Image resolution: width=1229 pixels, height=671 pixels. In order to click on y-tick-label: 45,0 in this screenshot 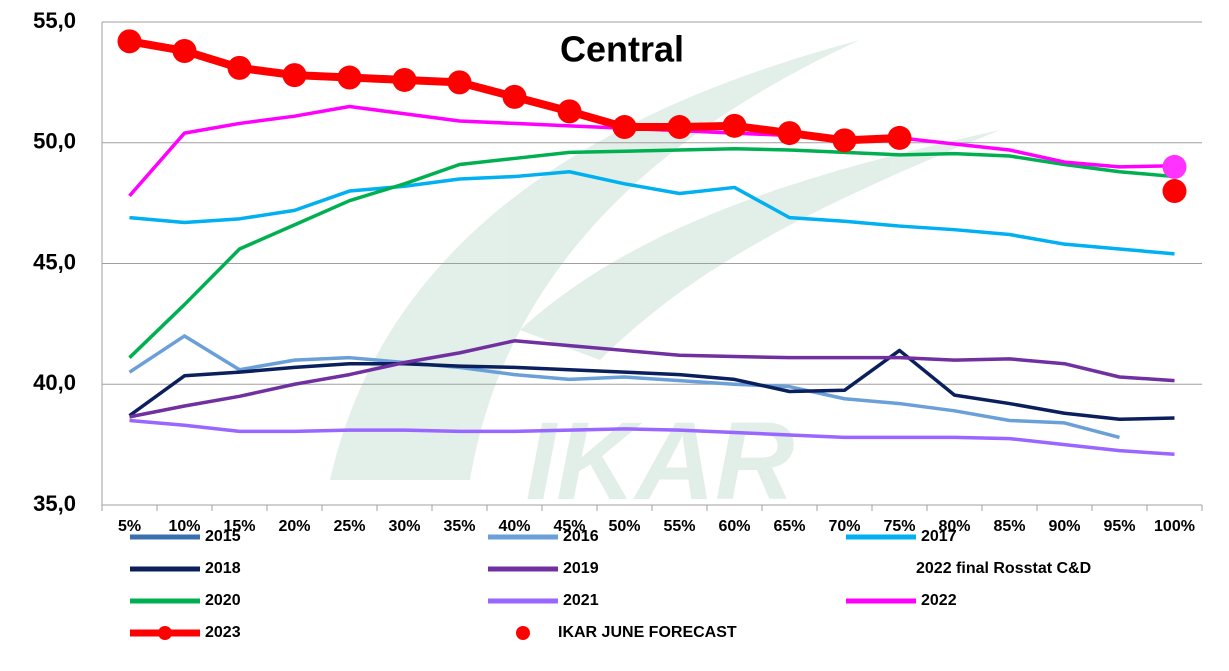, I will do `click(54, 261)`.